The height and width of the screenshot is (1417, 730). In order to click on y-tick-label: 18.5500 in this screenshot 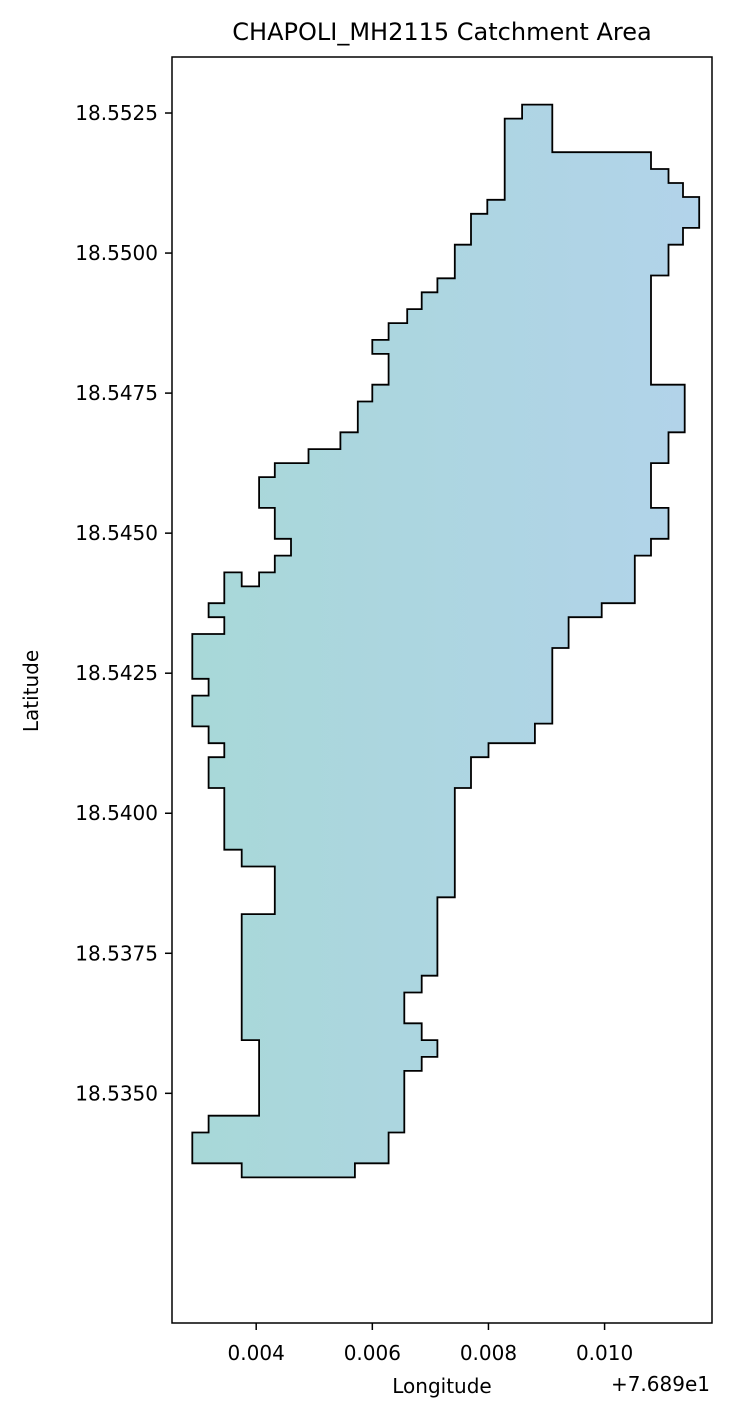, I will do `click(116, 253)`.